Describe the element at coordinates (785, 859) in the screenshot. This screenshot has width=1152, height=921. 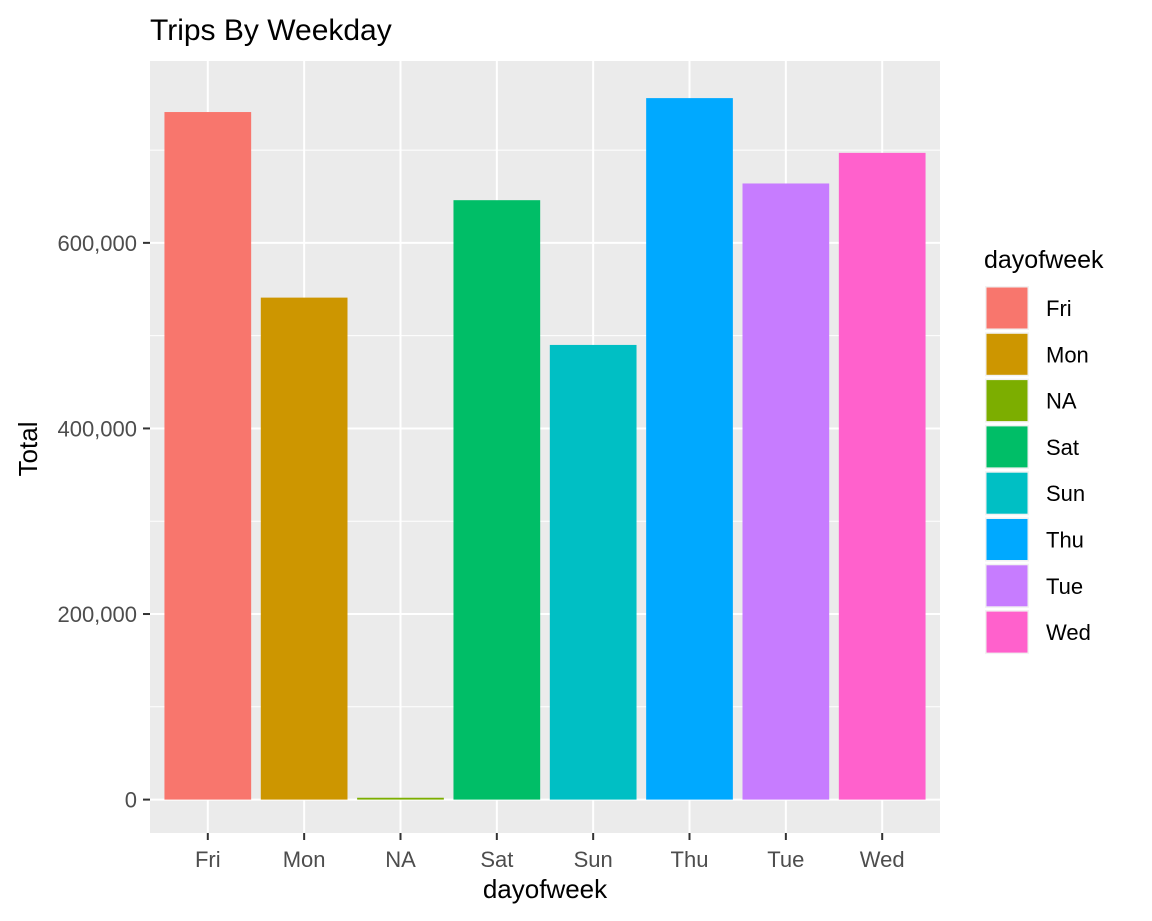
I see `x-tick-label: Tue` at that location.